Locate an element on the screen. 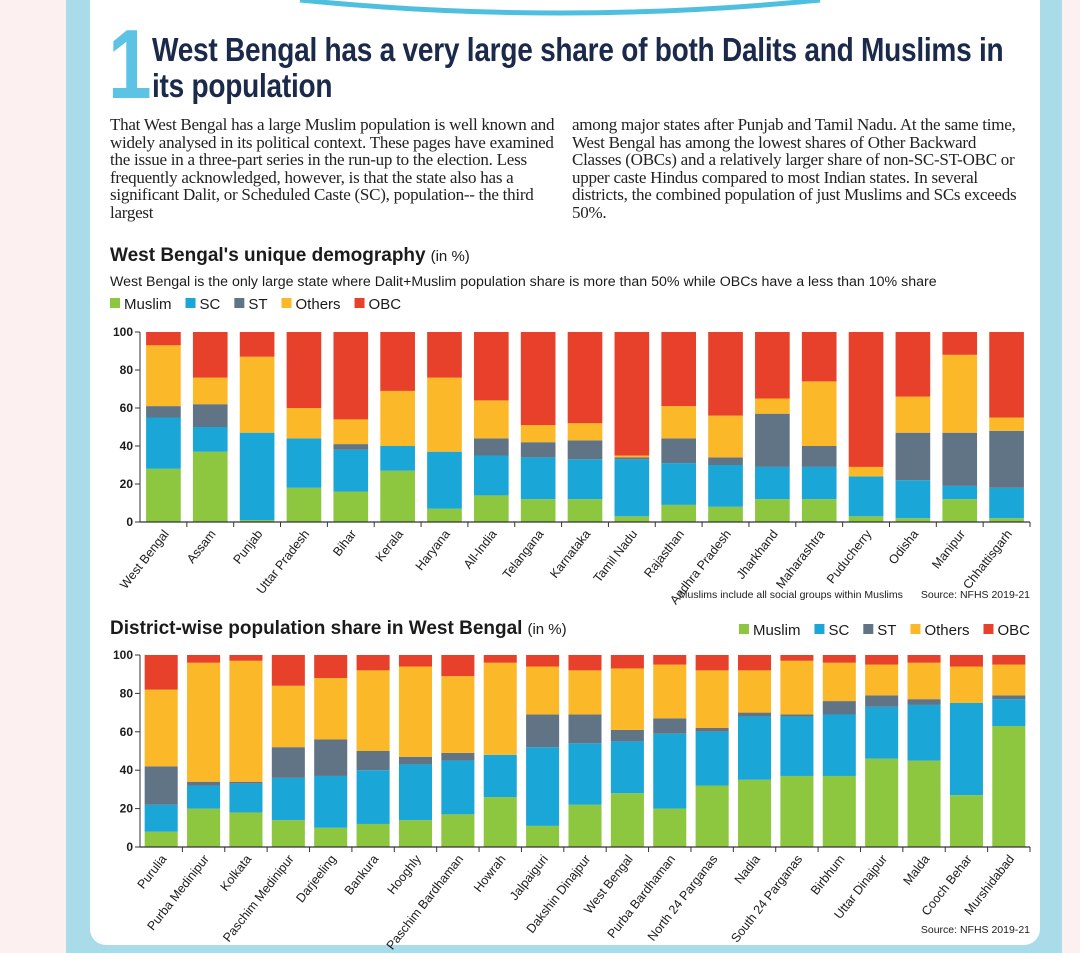 The width and height of the screenshot is (1080, 953). legend: Muslim SC ST Others OBC is located at coordinates (884, 630).